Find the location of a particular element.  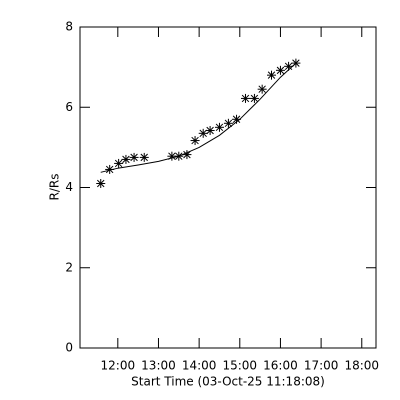

x-axis-label: Start Time (03-Oct-25 11:18:08) is located at coordinates (228, 382).